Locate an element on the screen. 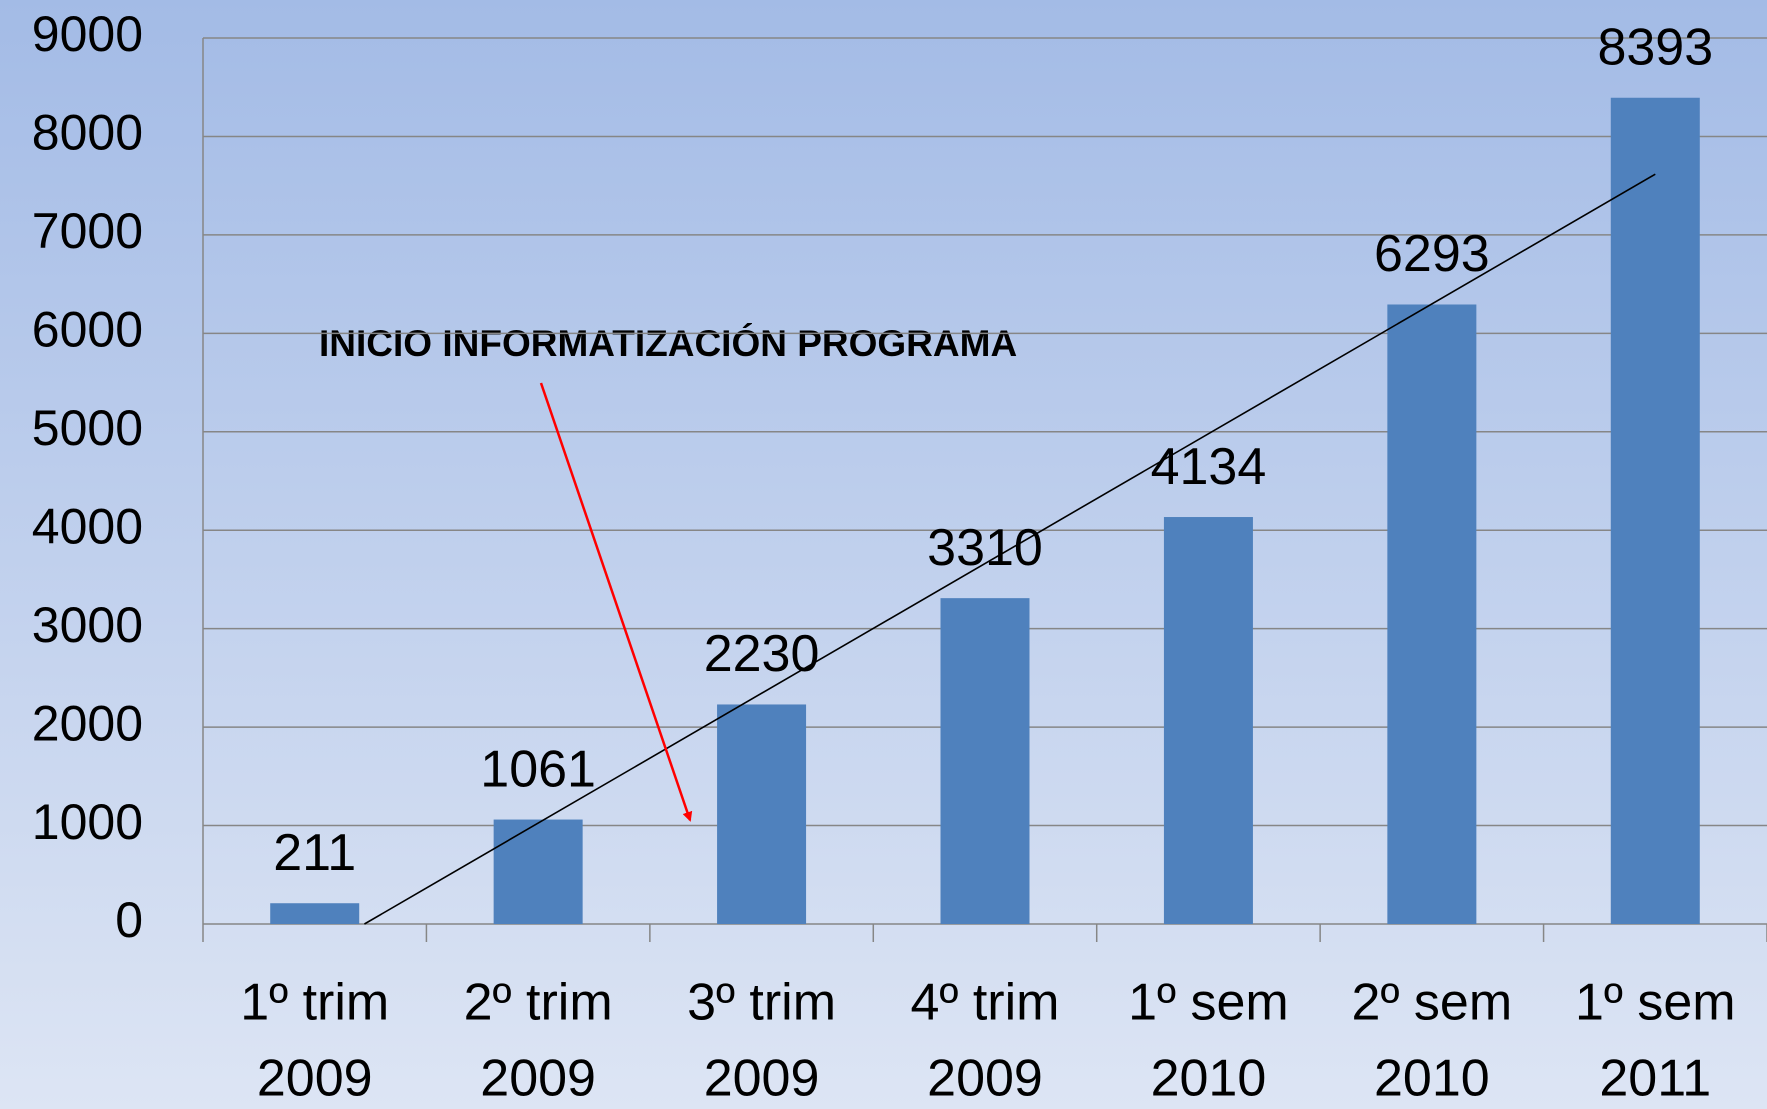 Image resolution: width=1767 pixels, height=1109 pixels. y-tick-label: 4000 is located at coordinates (87, 526).